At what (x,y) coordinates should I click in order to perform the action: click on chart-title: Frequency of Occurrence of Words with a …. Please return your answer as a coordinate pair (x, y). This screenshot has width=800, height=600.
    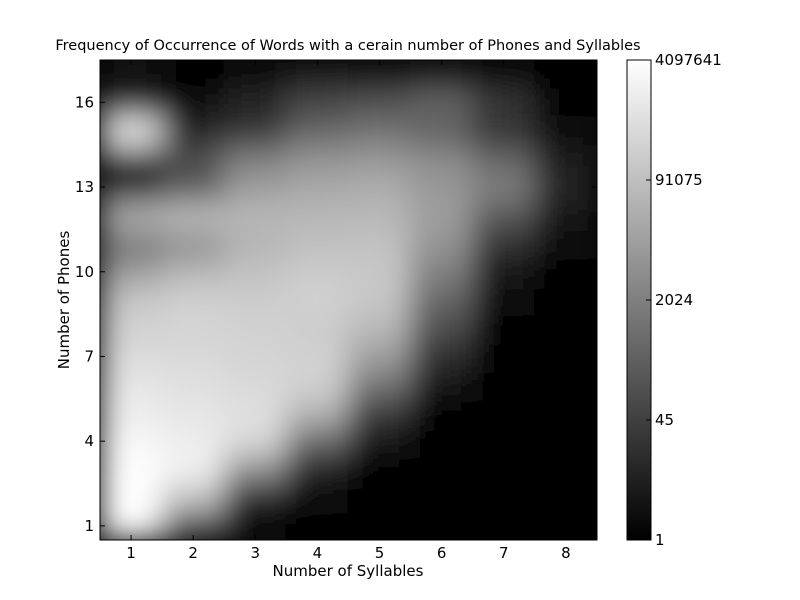
    Looking at the image, I should click on (347, 46).